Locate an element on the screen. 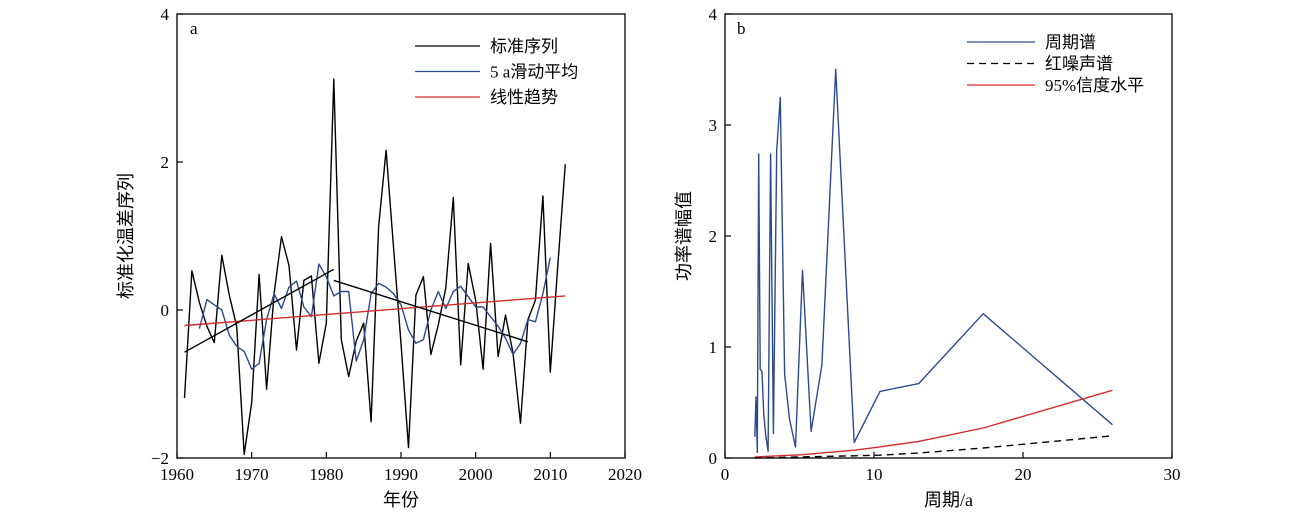 The image size is (1300, 516). legend-label: 线性趋势 is located at coordinates (524, 97).